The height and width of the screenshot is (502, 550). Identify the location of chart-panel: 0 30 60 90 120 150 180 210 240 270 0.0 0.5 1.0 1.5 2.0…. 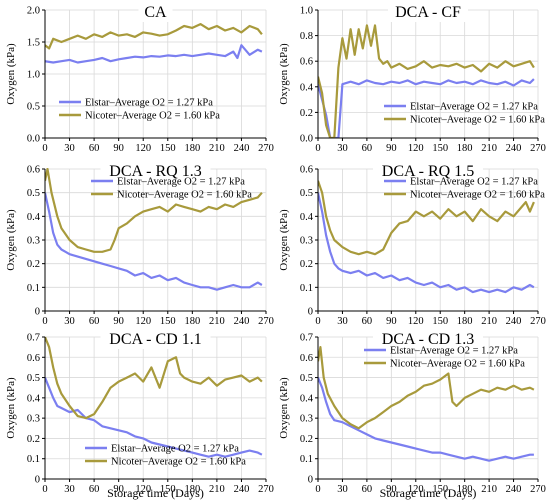
(139, 78).